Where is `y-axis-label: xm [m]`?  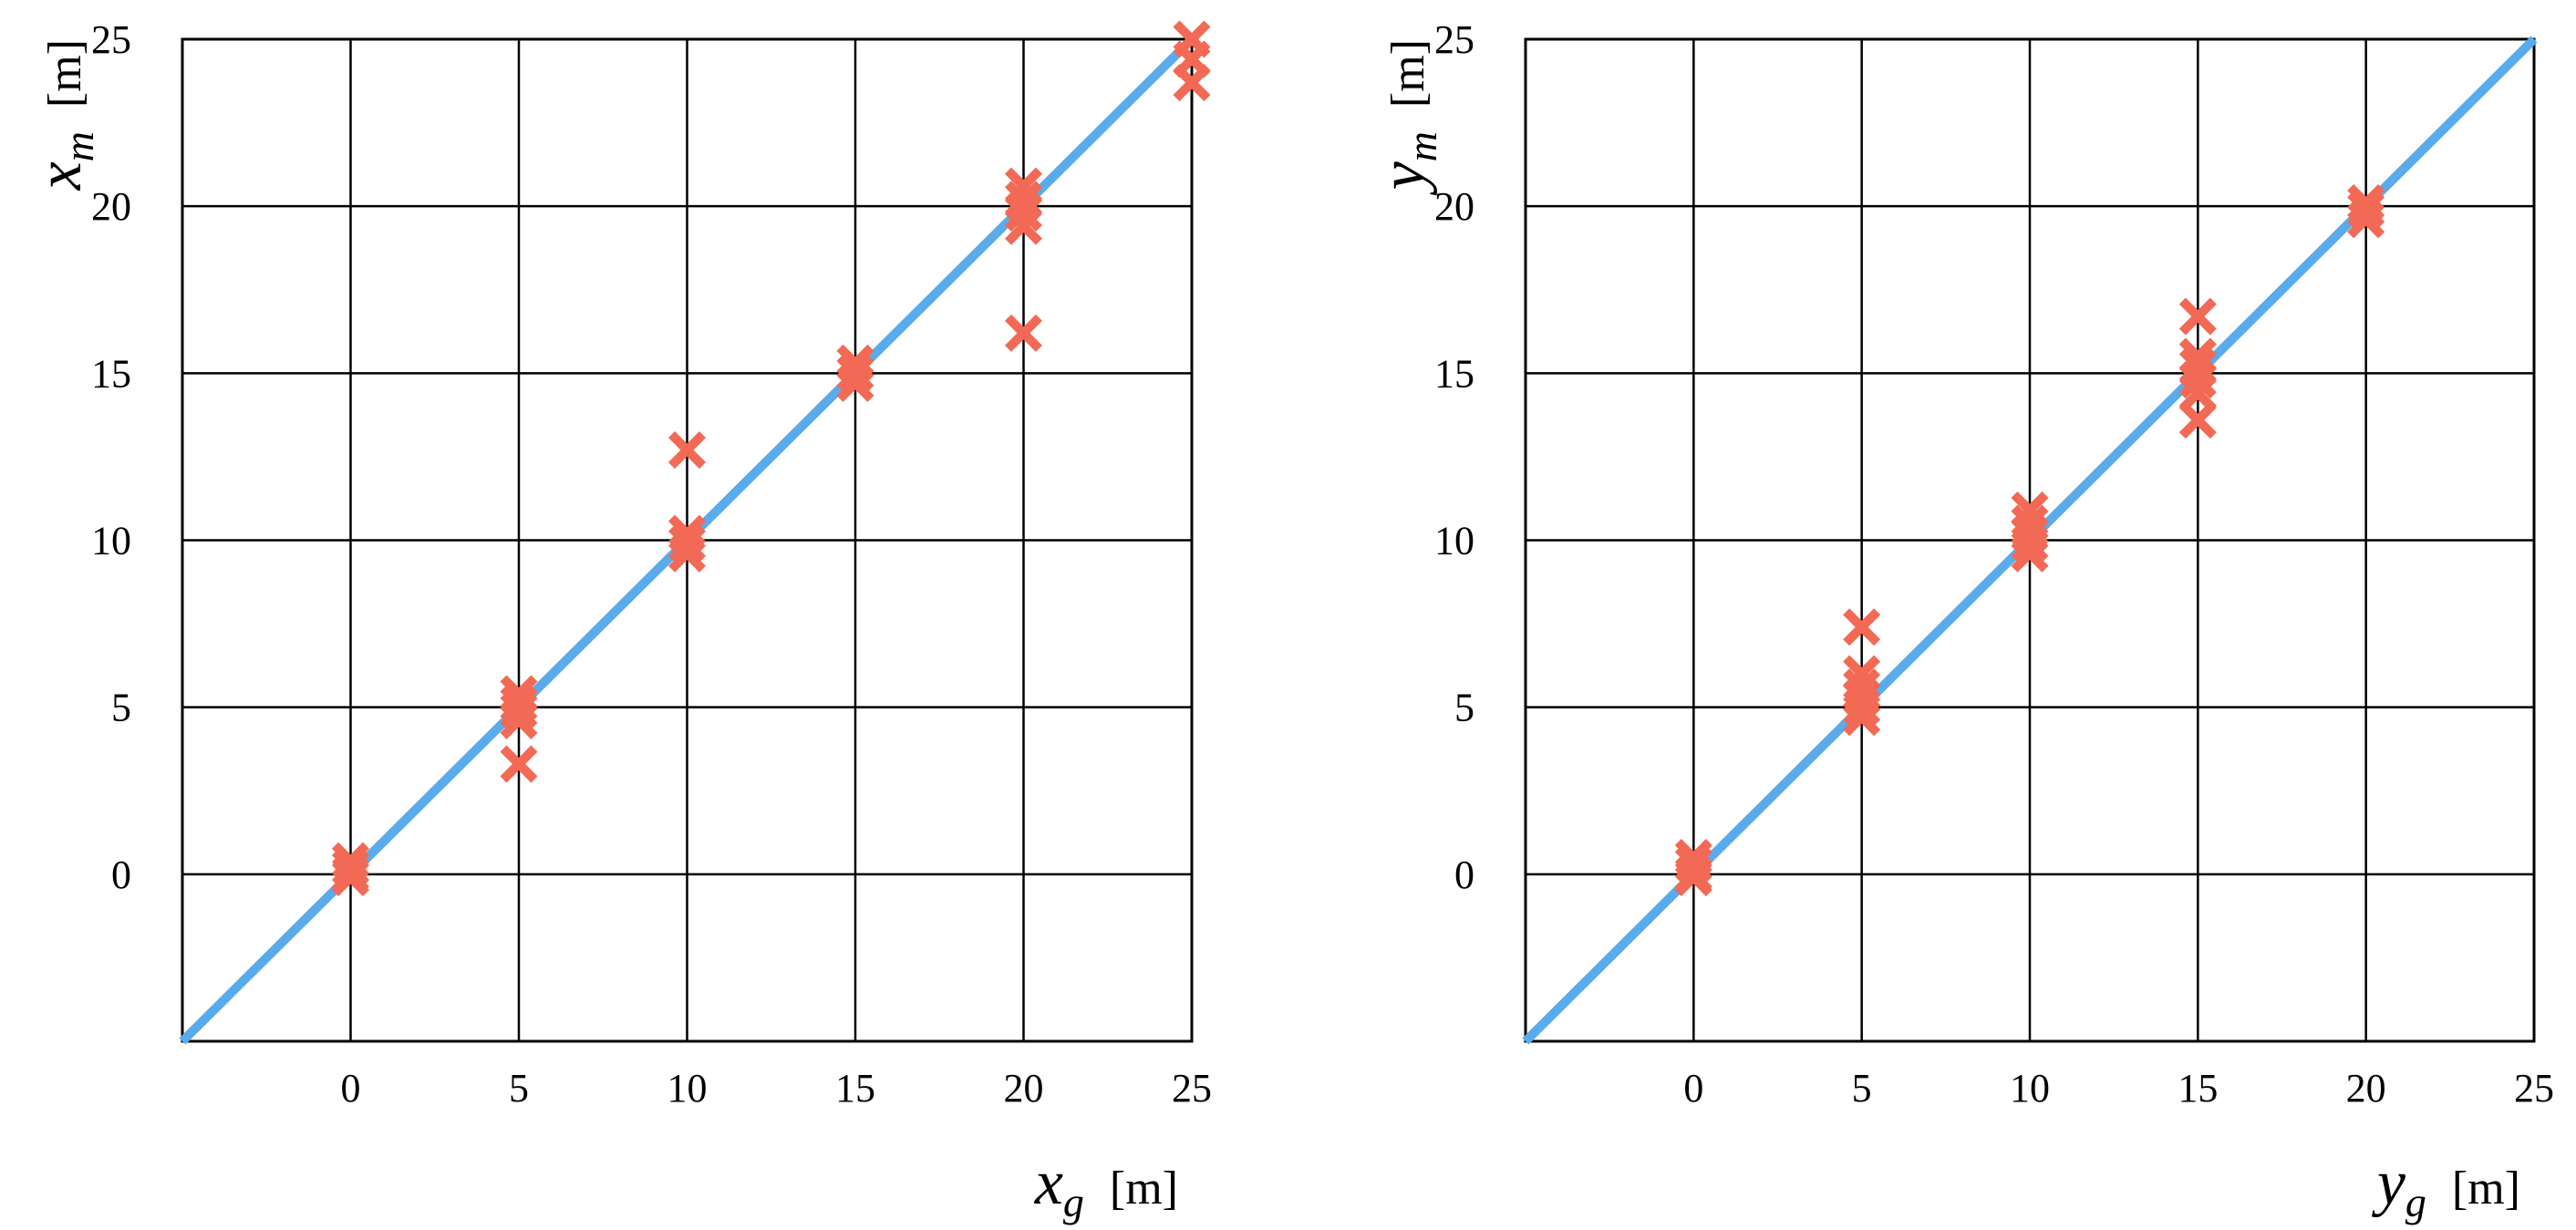 y-axis-label: xm [m] is located at coordinates (63, 115).